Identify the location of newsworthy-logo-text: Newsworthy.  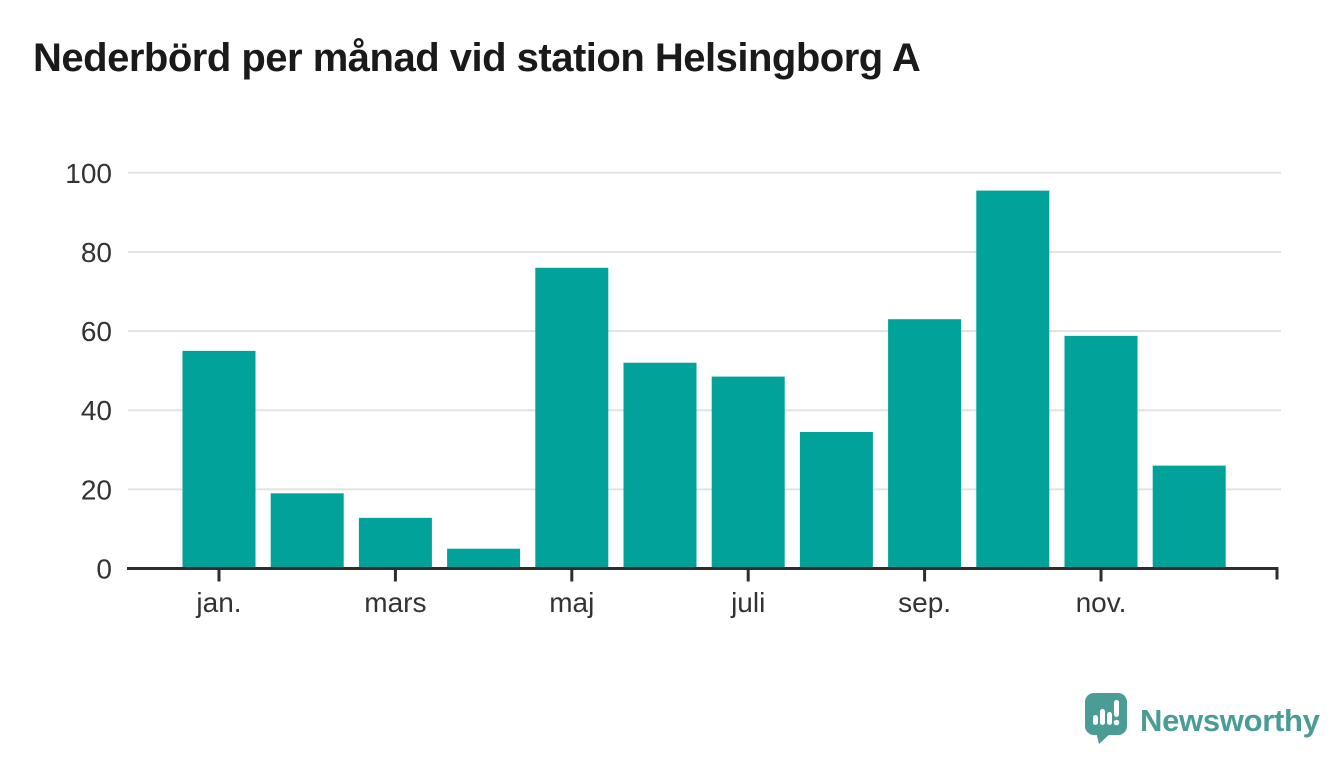
(1230, 720).